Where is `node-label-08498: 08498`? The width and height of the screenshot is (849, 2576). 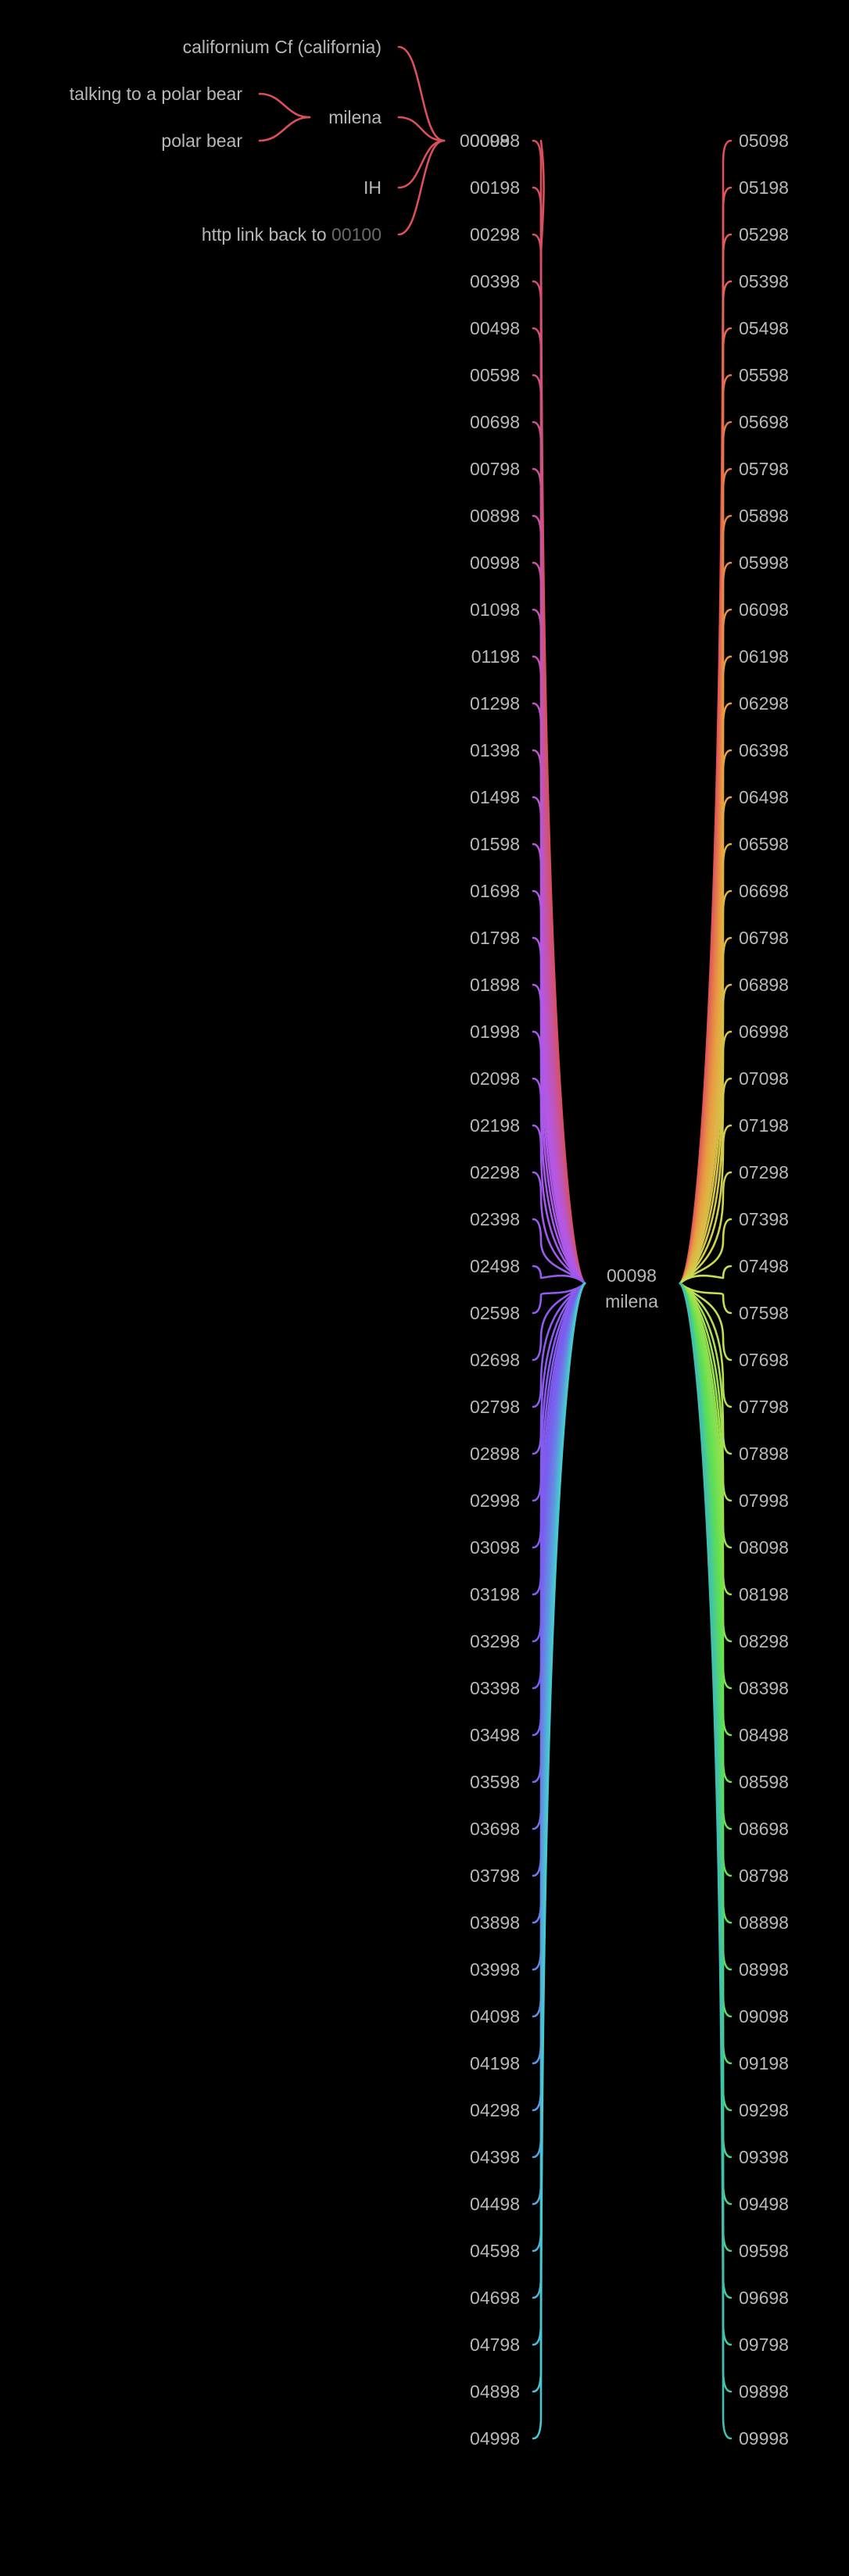 node-label-08498: 08498 is located at coordinates (764, 1735).